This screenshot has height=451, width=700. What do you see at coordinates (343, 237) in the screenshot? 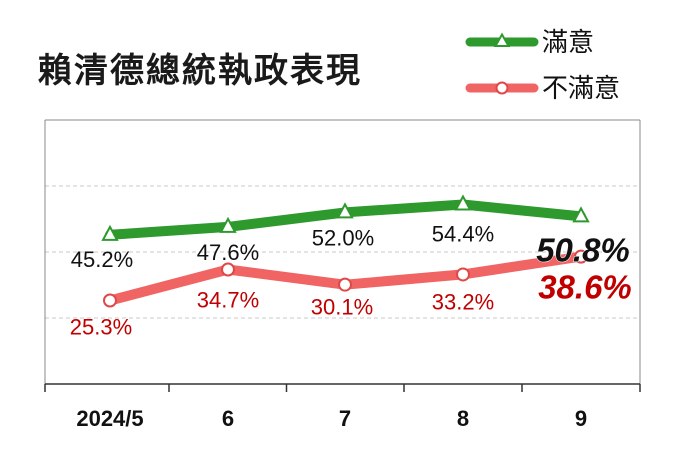
I see `data-label: 52.0%` at bounding box center [343, 237].